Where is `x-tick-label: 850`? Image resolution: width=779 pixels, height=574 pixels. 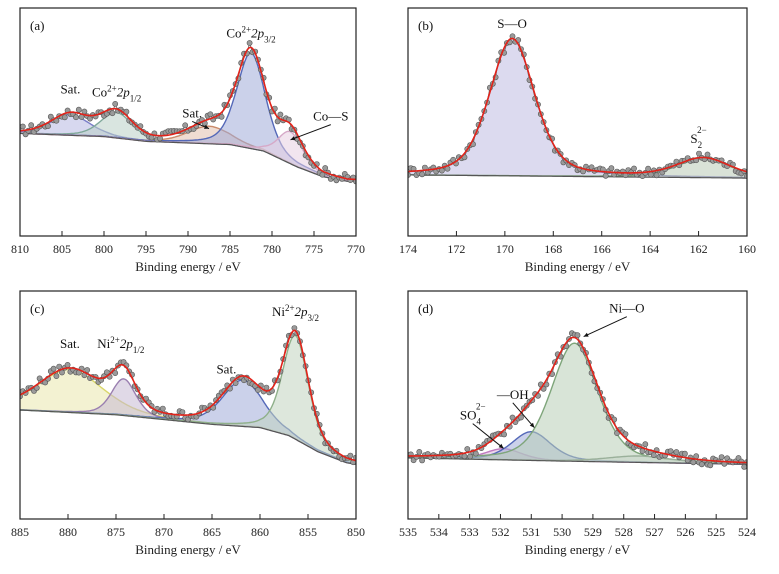
x-tick-label: 850 is located at coordinates (356, 532).